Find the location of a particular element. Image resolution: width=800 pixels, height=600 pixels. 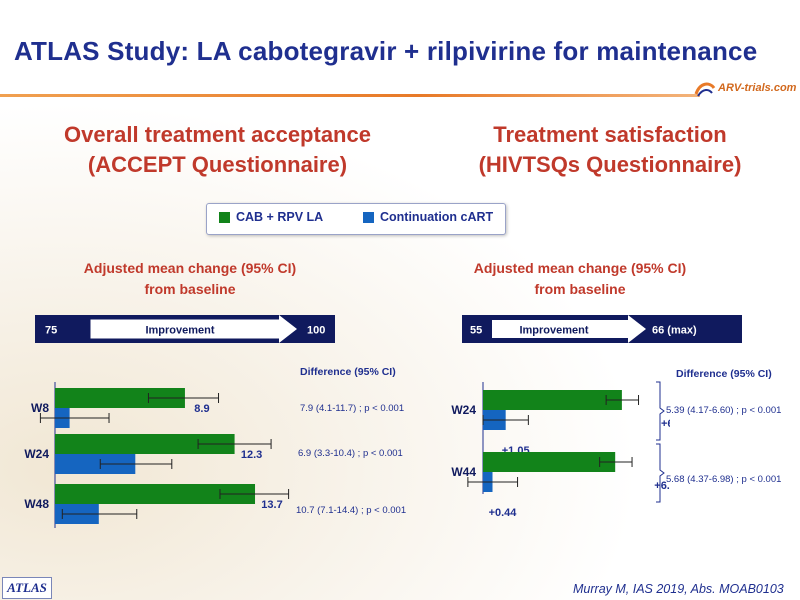

right-bar-cab-rpv-w44 is located at coordinates (549, 462).